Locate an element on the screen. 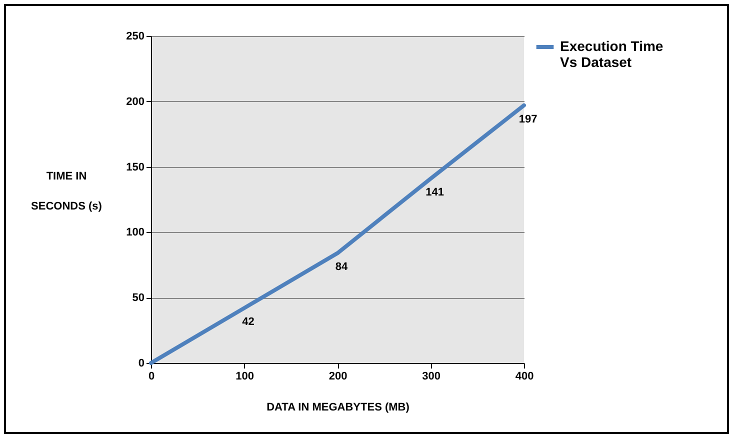  data-label: 197 is located at coordinates (528, 119).